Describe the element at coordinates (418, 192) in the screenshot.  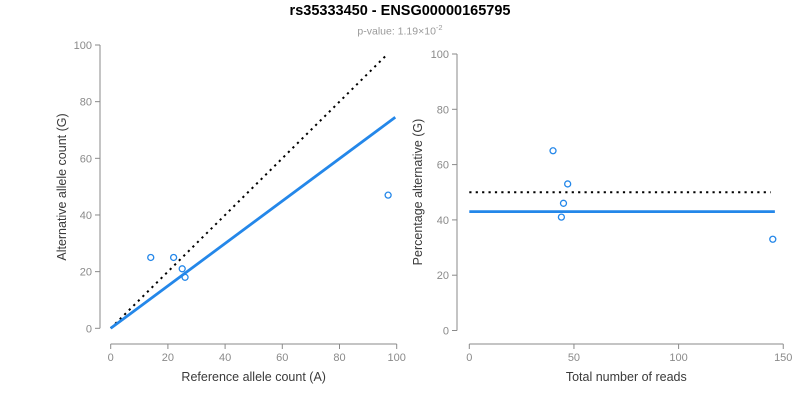
I see `y-axis-title: Percentage alternative (G)` at that location.